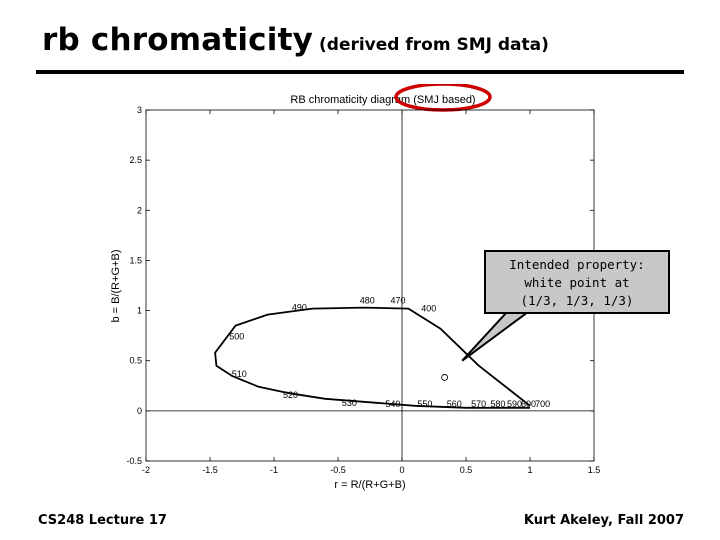 The width and height of the screenshot is (720, 540). I want to click on wavelength-label: 530, so click(349, 403).